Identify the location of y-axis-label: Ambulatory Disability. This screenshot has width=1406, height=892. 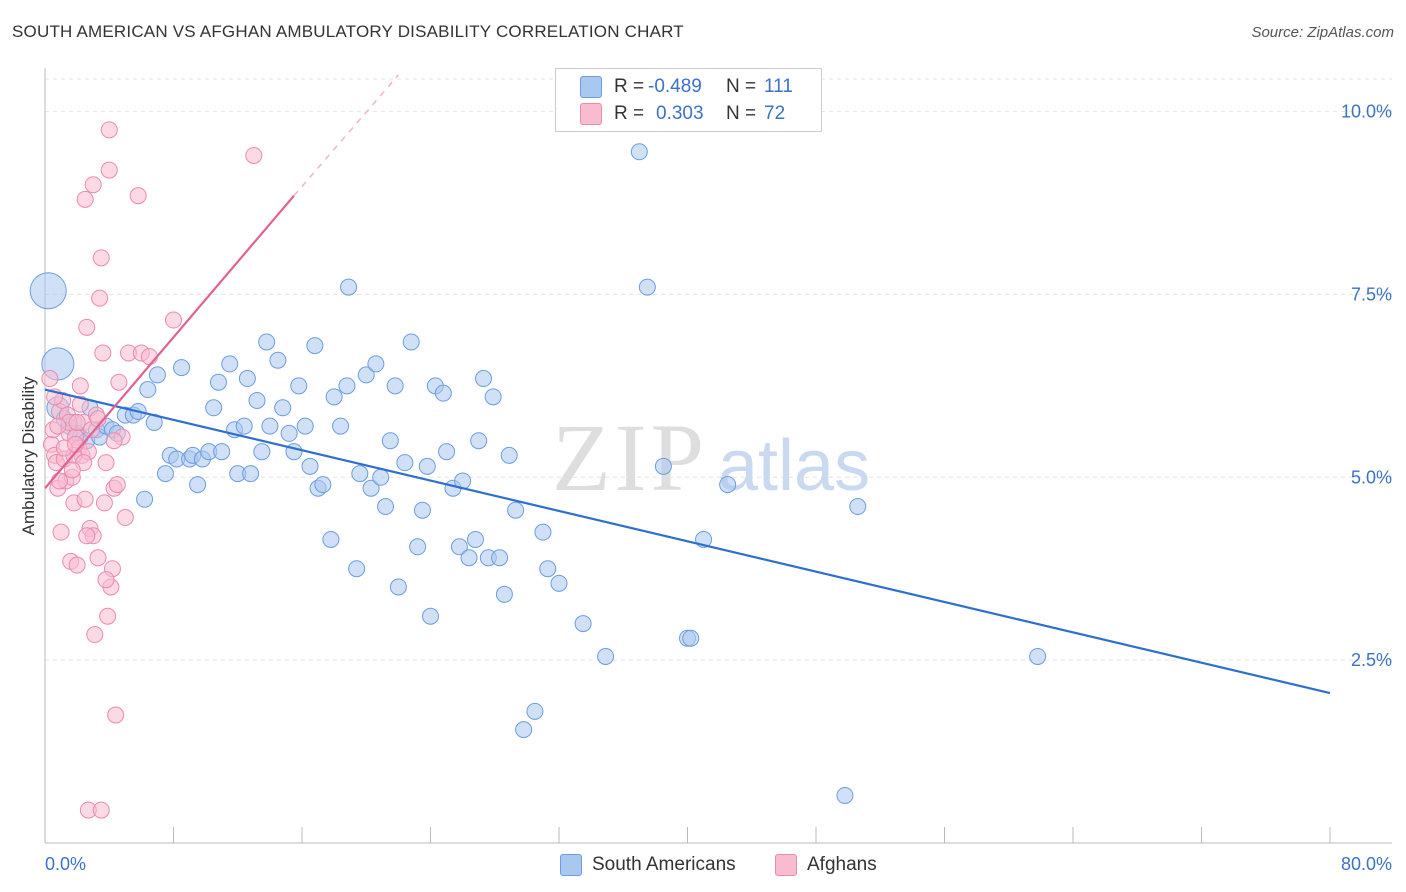
(28, 455).